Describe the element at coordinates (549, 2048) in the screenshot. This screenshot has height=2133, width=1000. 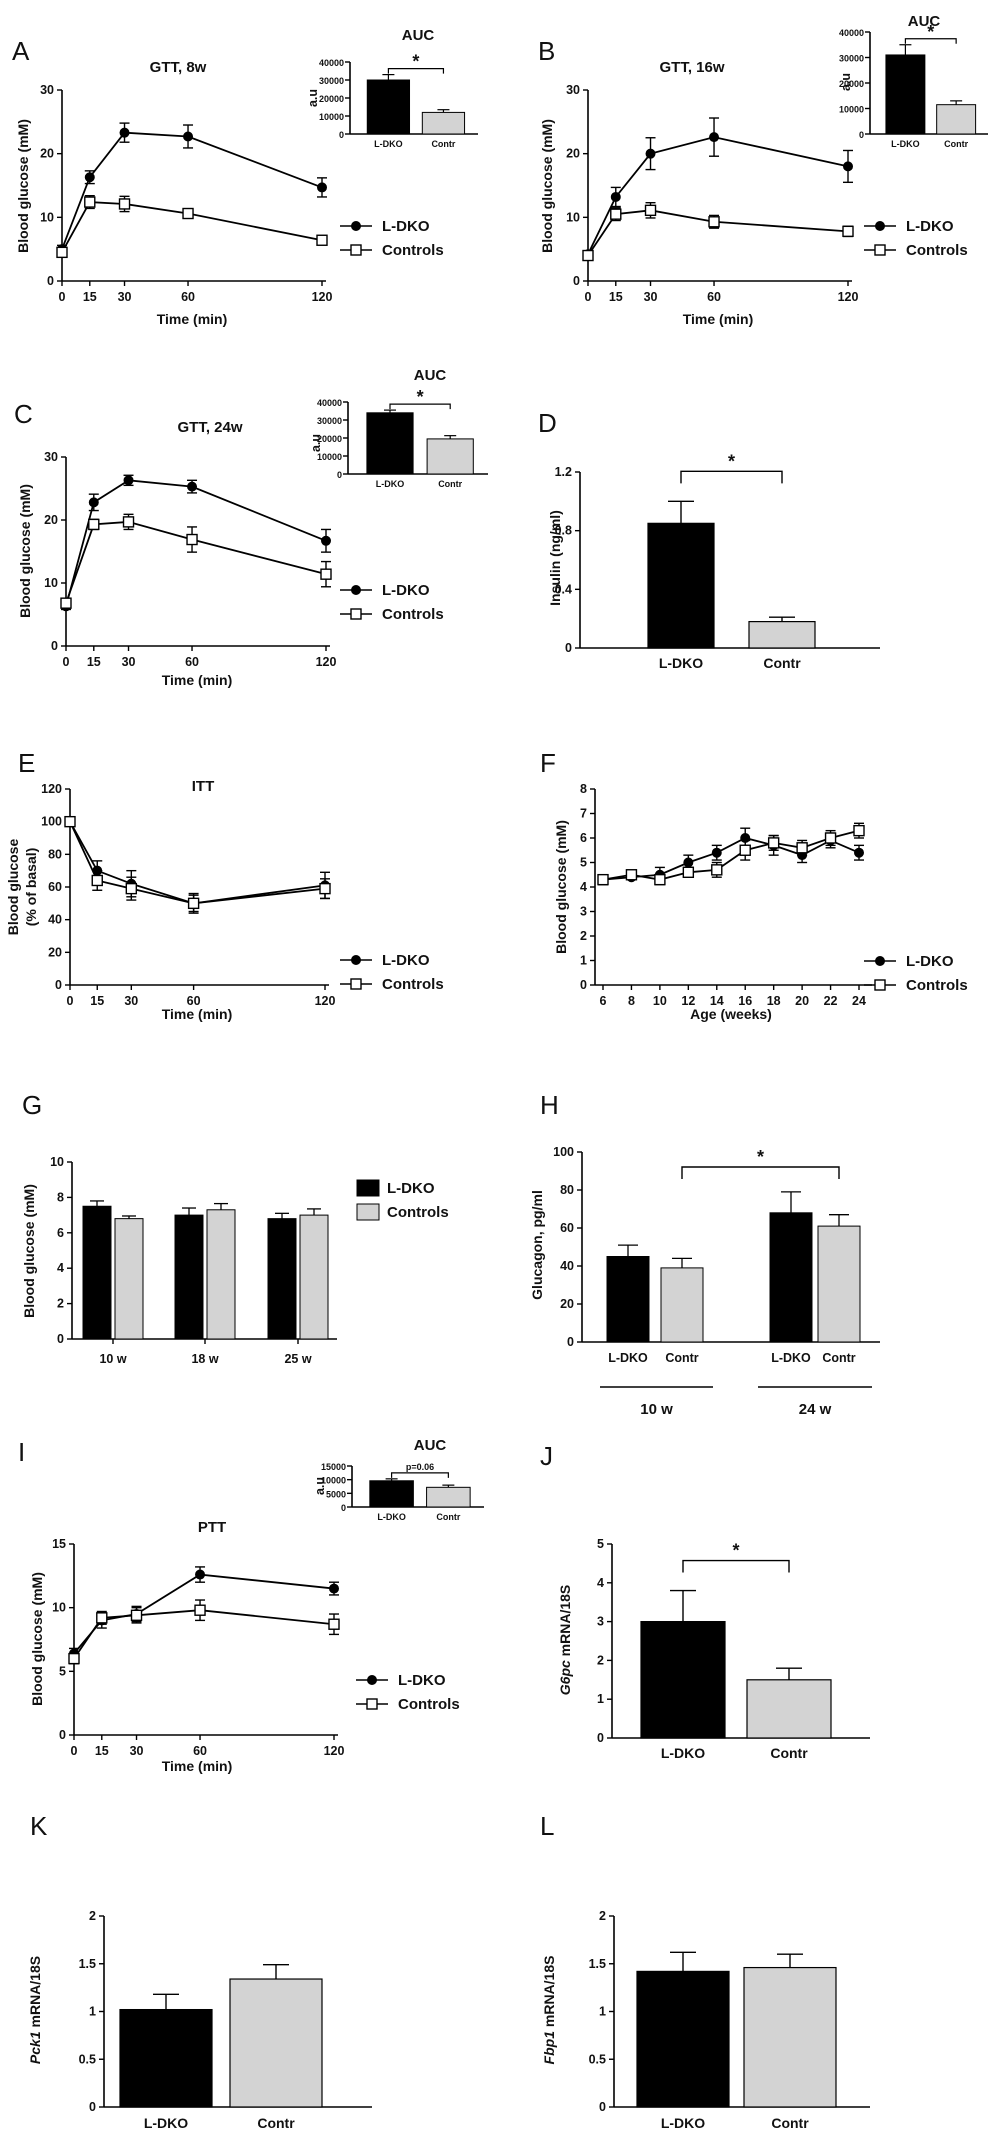
I see `y-axis-title-gene: Fbp1` at that location.